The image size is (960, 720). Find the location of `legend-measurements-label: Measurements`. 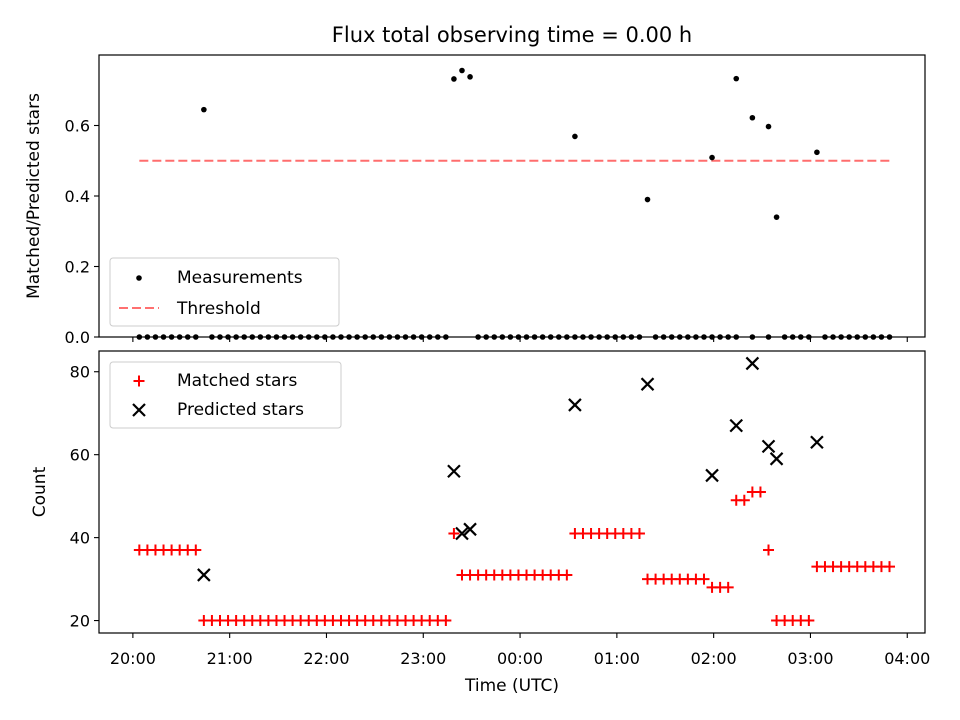

legend-measurements-label: Measurements is located at coordinates (240, 278).